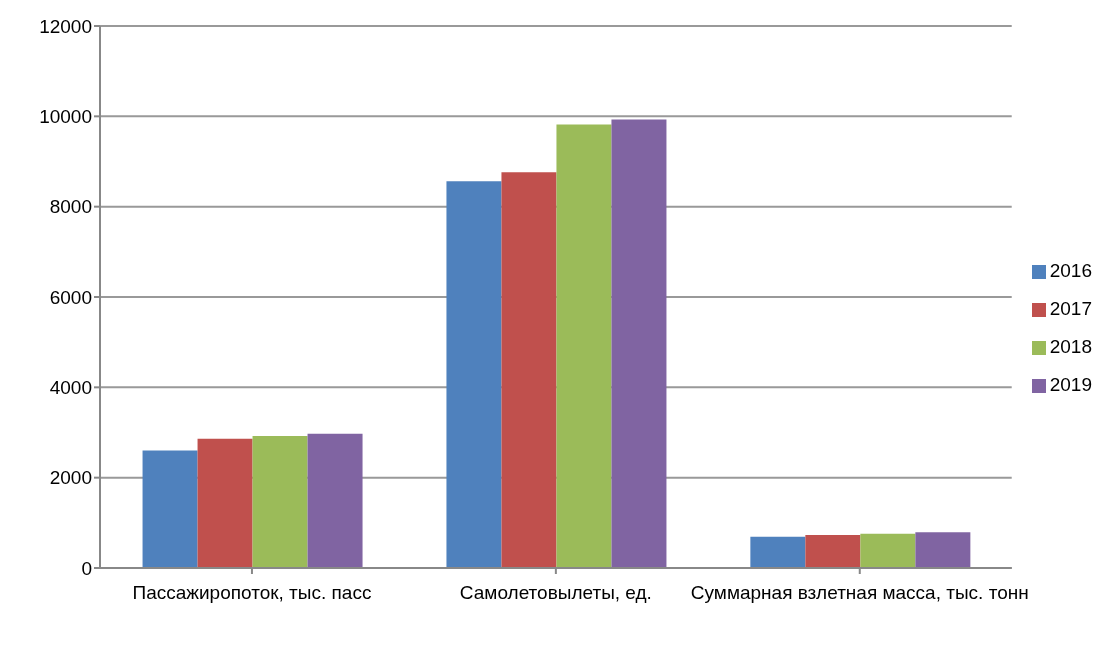 This screenshot has height=651, width=1120. I want to click on legend-label: 2018, so click(1070, 346).